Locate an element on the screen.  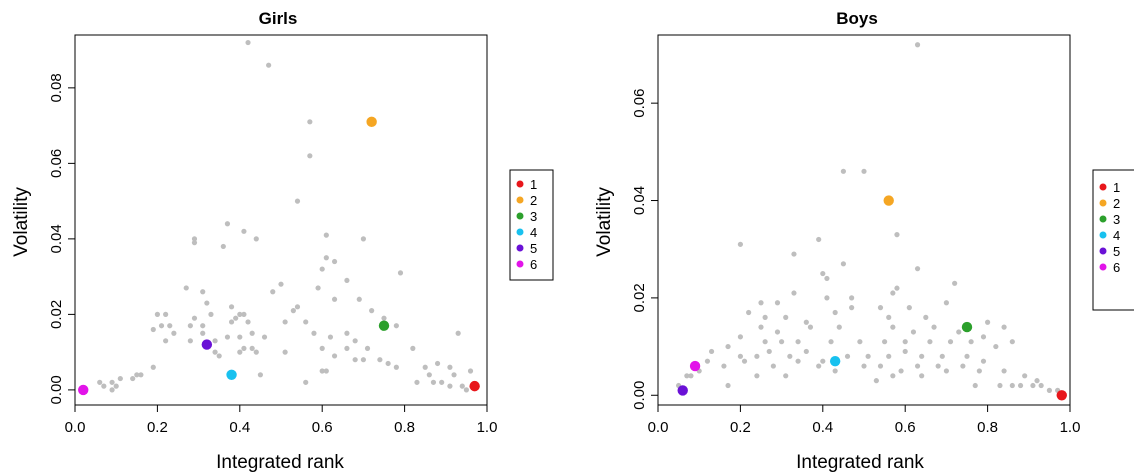
boys-x-tick-label: 0.0 is located at coordinates (658, 427).